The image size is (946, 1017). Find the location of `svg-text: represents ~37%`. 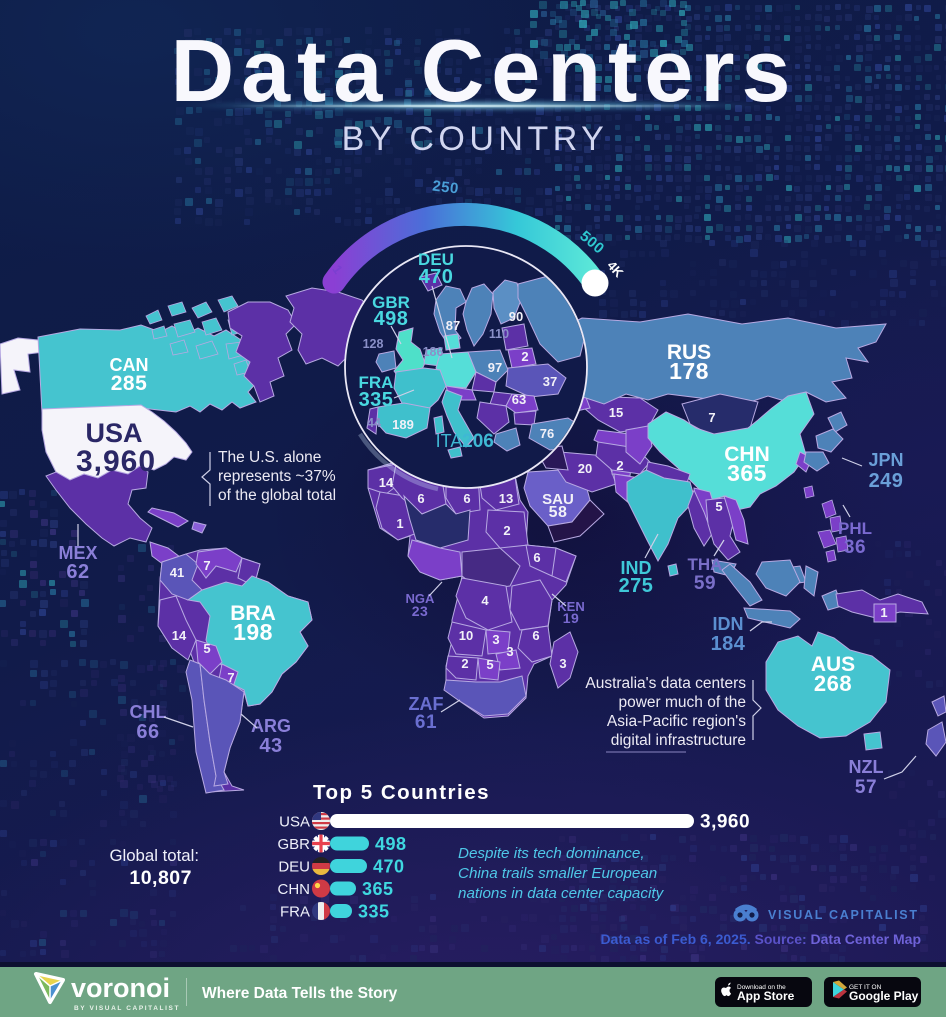

svg-text: represents ~37% is located at coordinates (277, 476).